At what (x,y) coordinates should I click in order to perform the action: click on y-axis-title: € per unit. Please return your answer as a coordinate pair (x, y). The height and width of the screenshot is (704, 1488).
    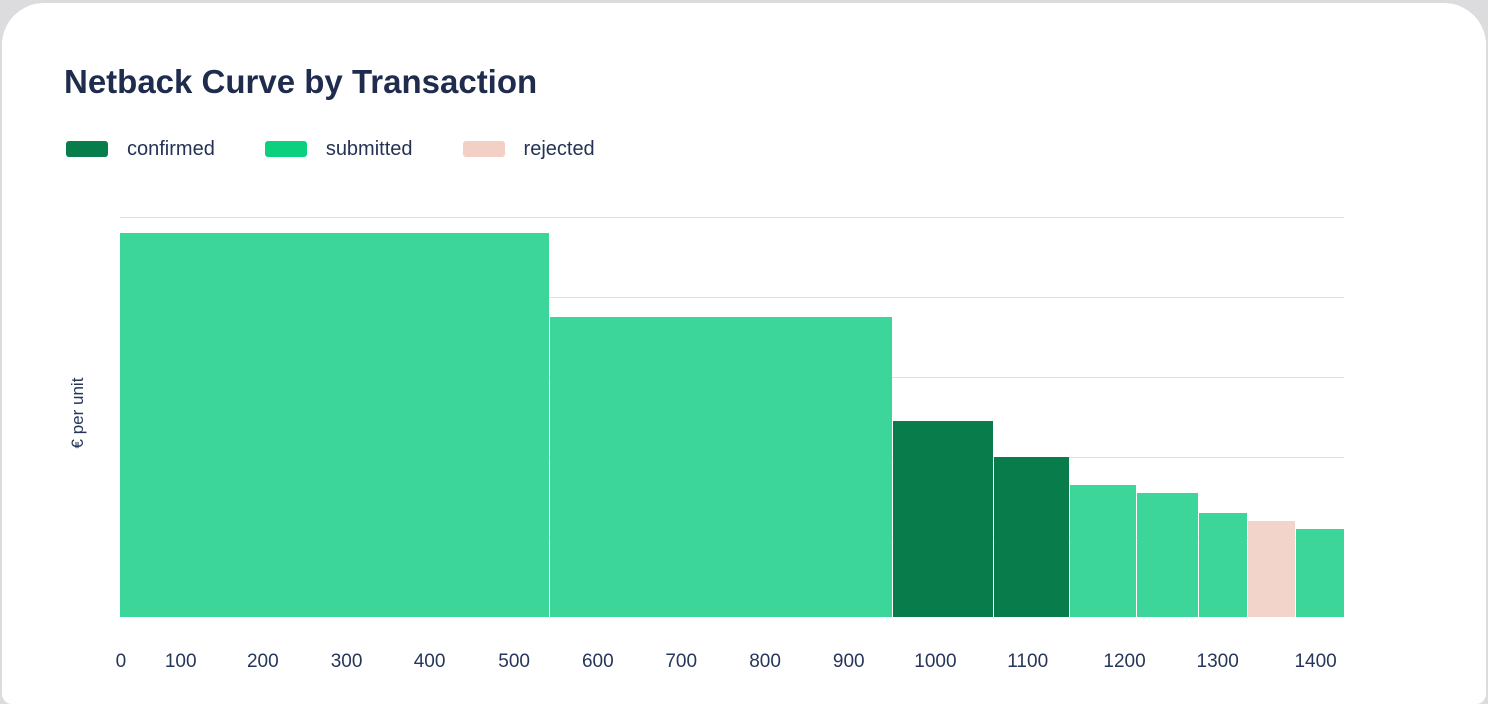
    Looking at the image, I should click on (77, 413).